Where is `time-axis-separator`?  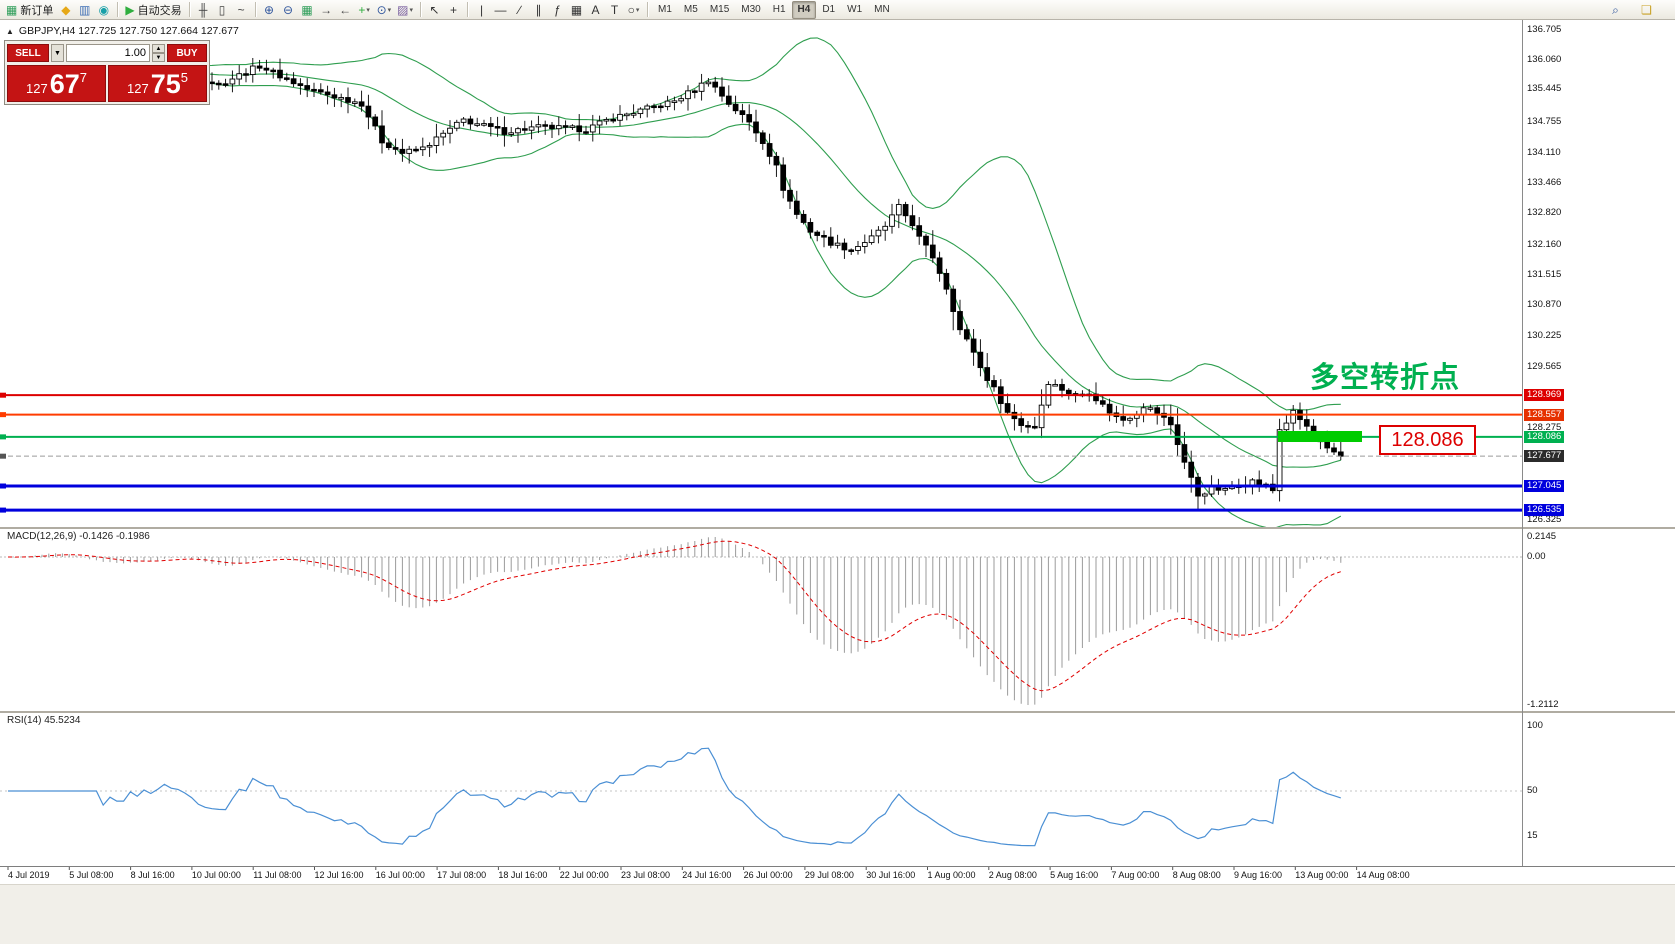 time-axis-separator is located at coordinates (837, 866).